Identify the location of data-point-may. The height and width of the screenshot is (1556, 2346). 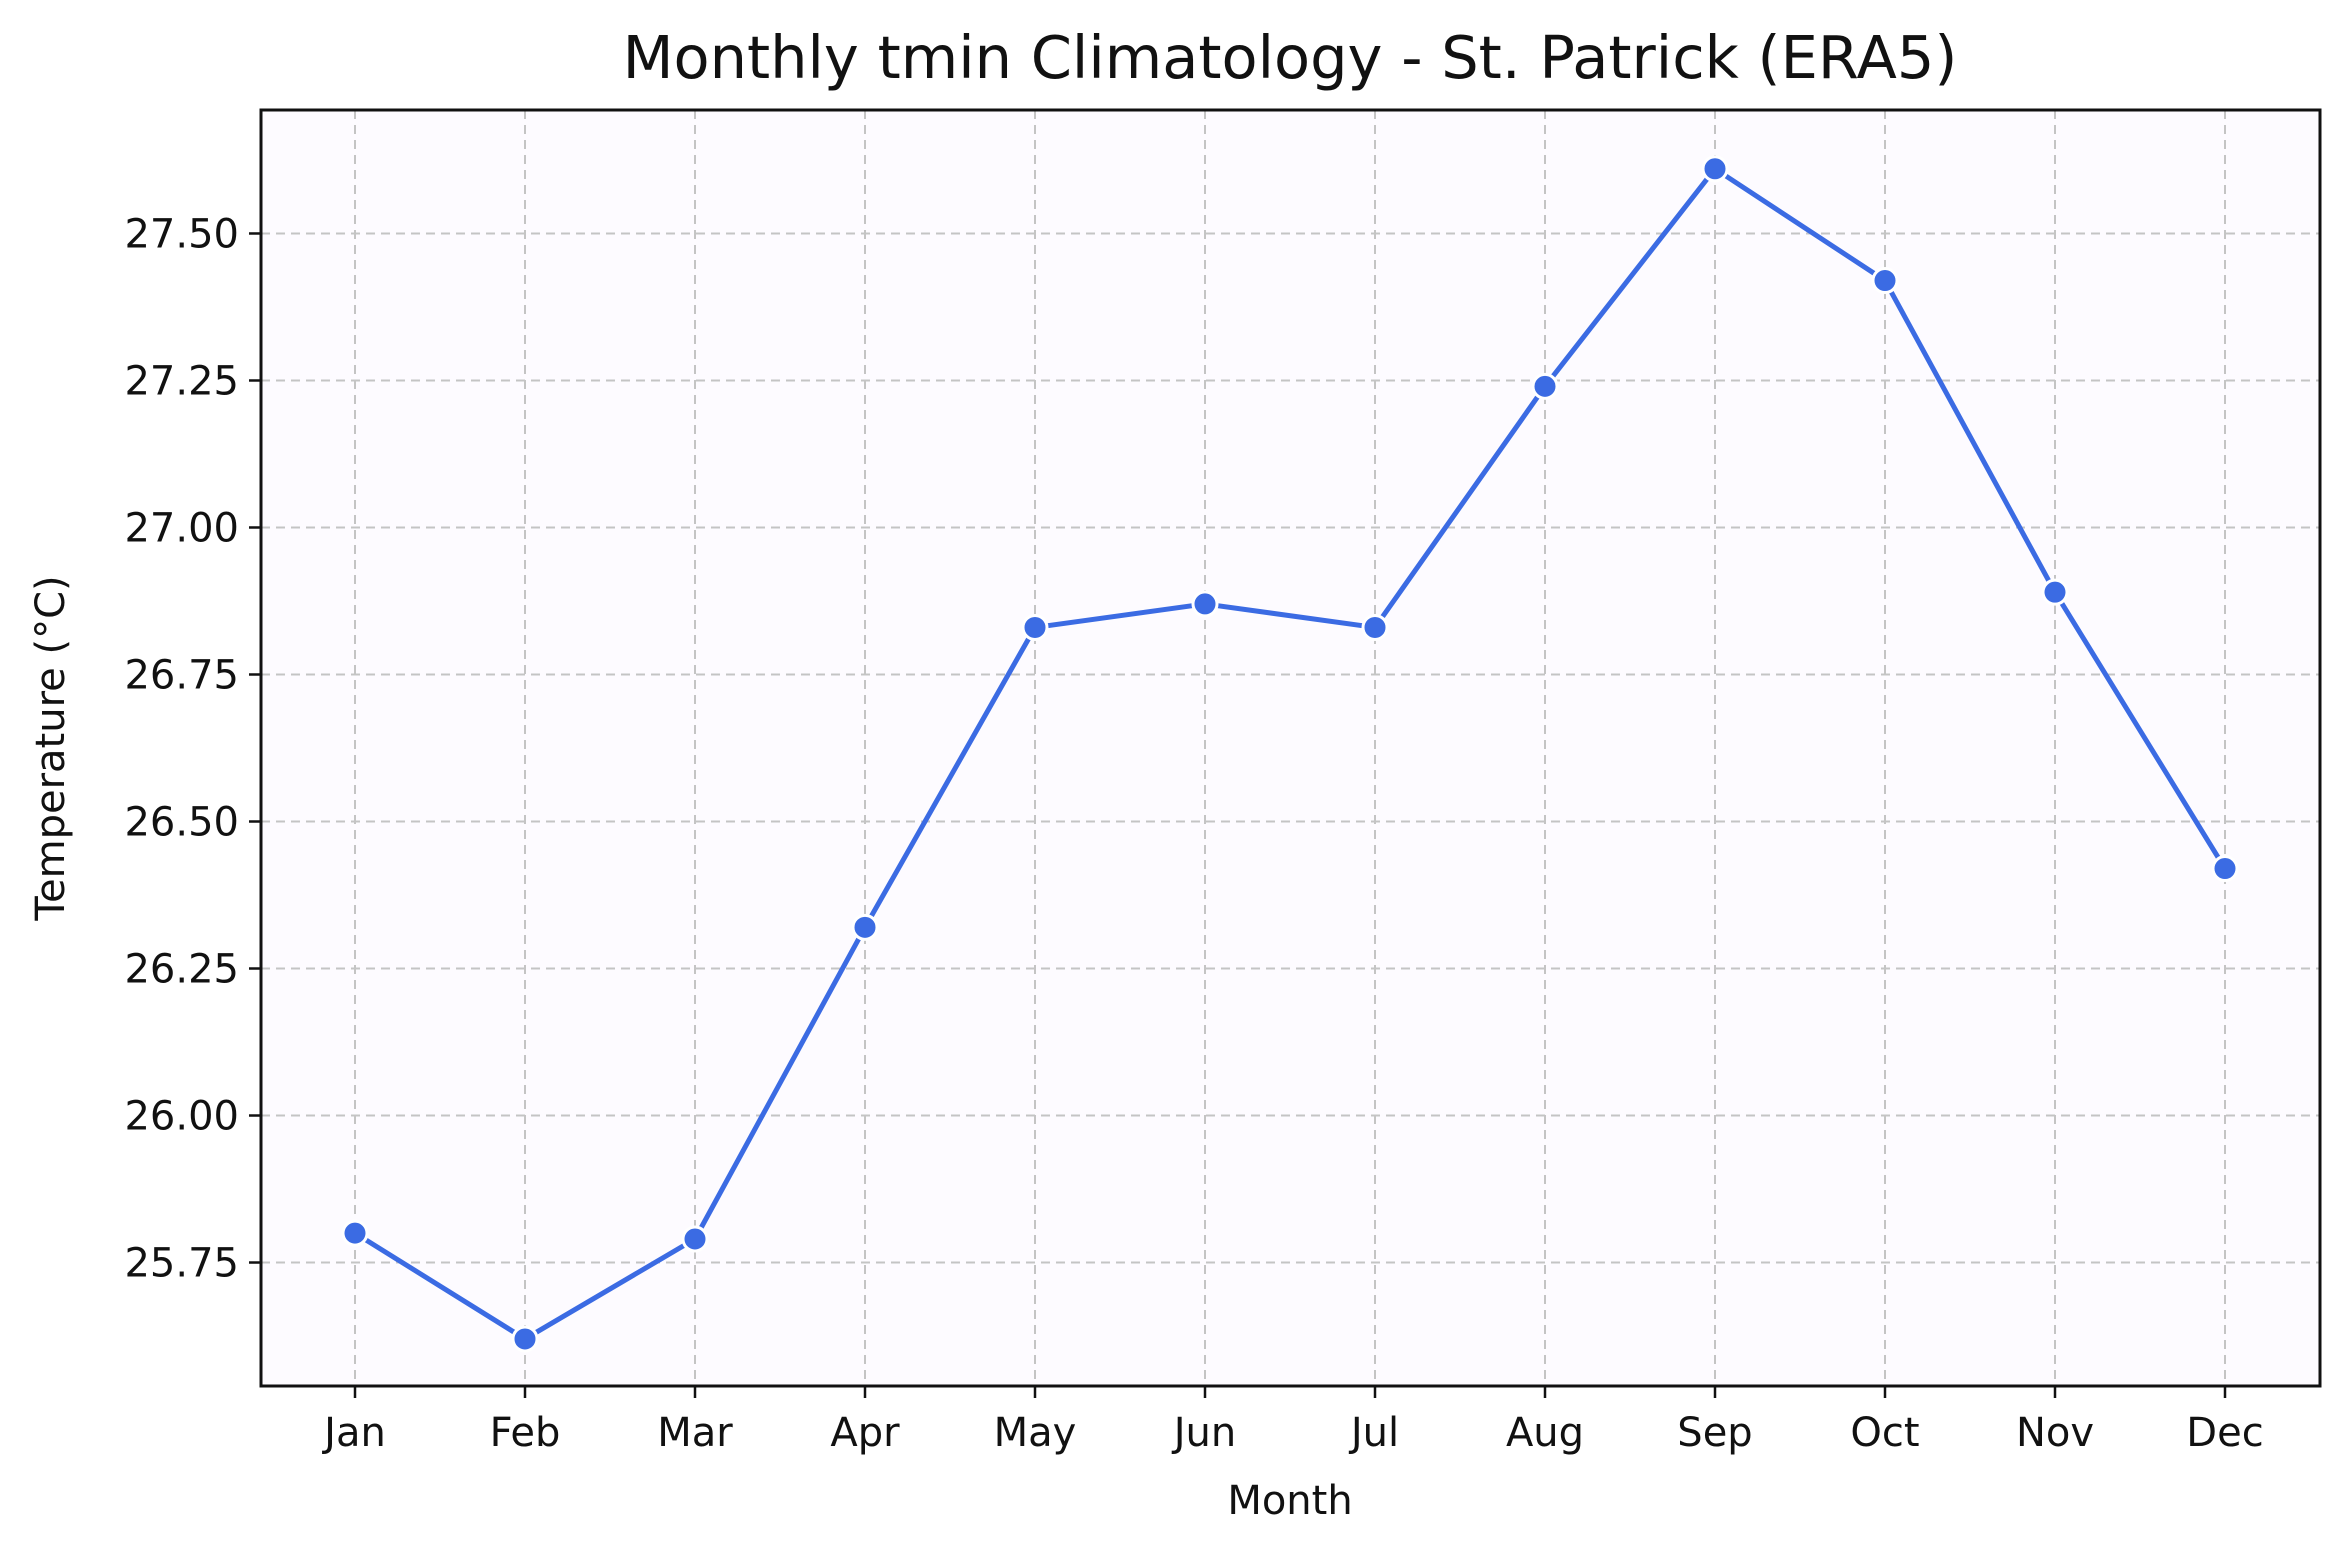
(1035, 627).